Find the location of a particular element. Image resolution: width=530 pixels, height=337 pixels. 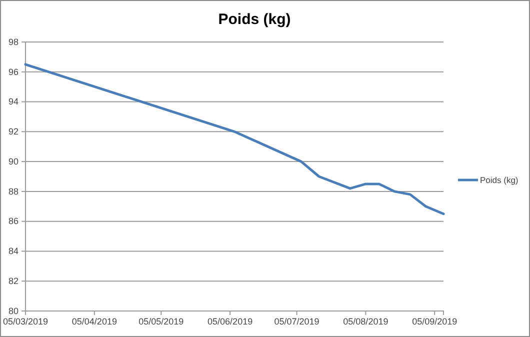

y-tick-label: 90 is located at coordinates (13, 161).